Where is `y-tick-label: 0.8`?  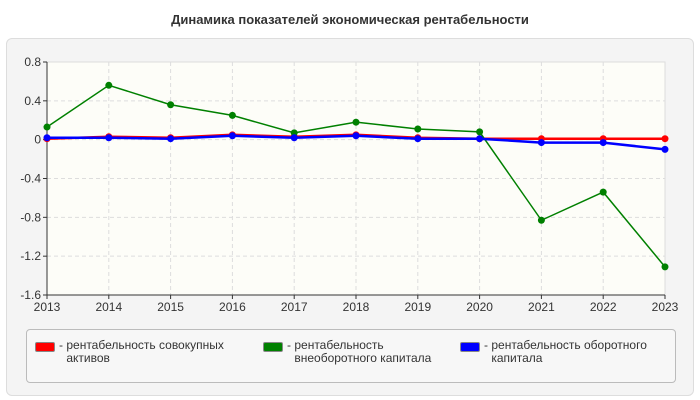 y-tick-label: 0.8 is located at coordinates (32, 62).